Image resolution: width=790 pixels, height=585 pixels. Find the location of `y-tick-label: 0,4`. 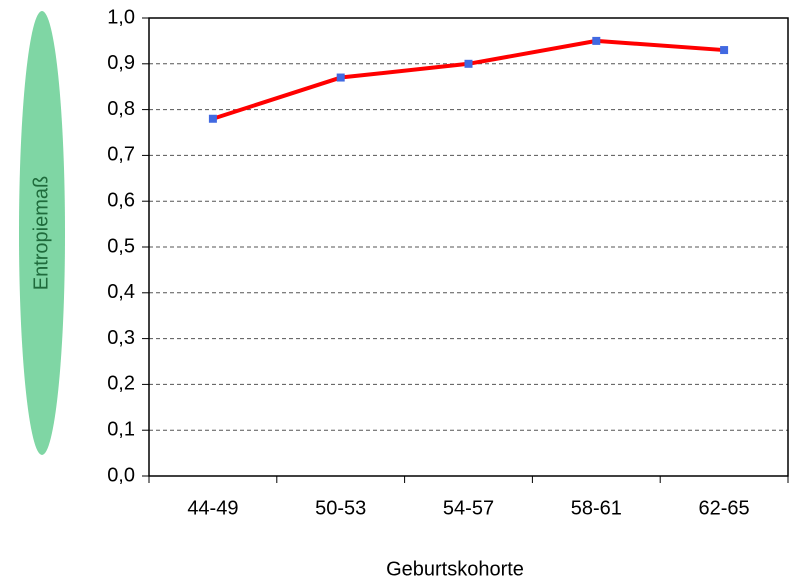

y-tick-label: 0,4 is located at coordinates (121, 292).